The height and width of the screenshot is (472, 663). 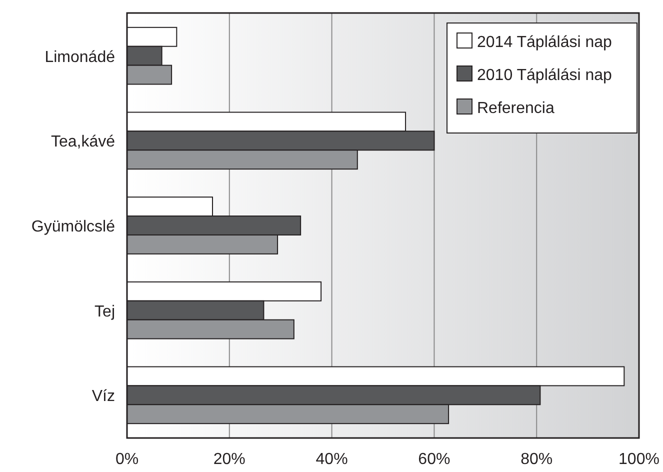 I want to click on legend-label: 2014 Táplálási nap, so click(x=544, y=42).